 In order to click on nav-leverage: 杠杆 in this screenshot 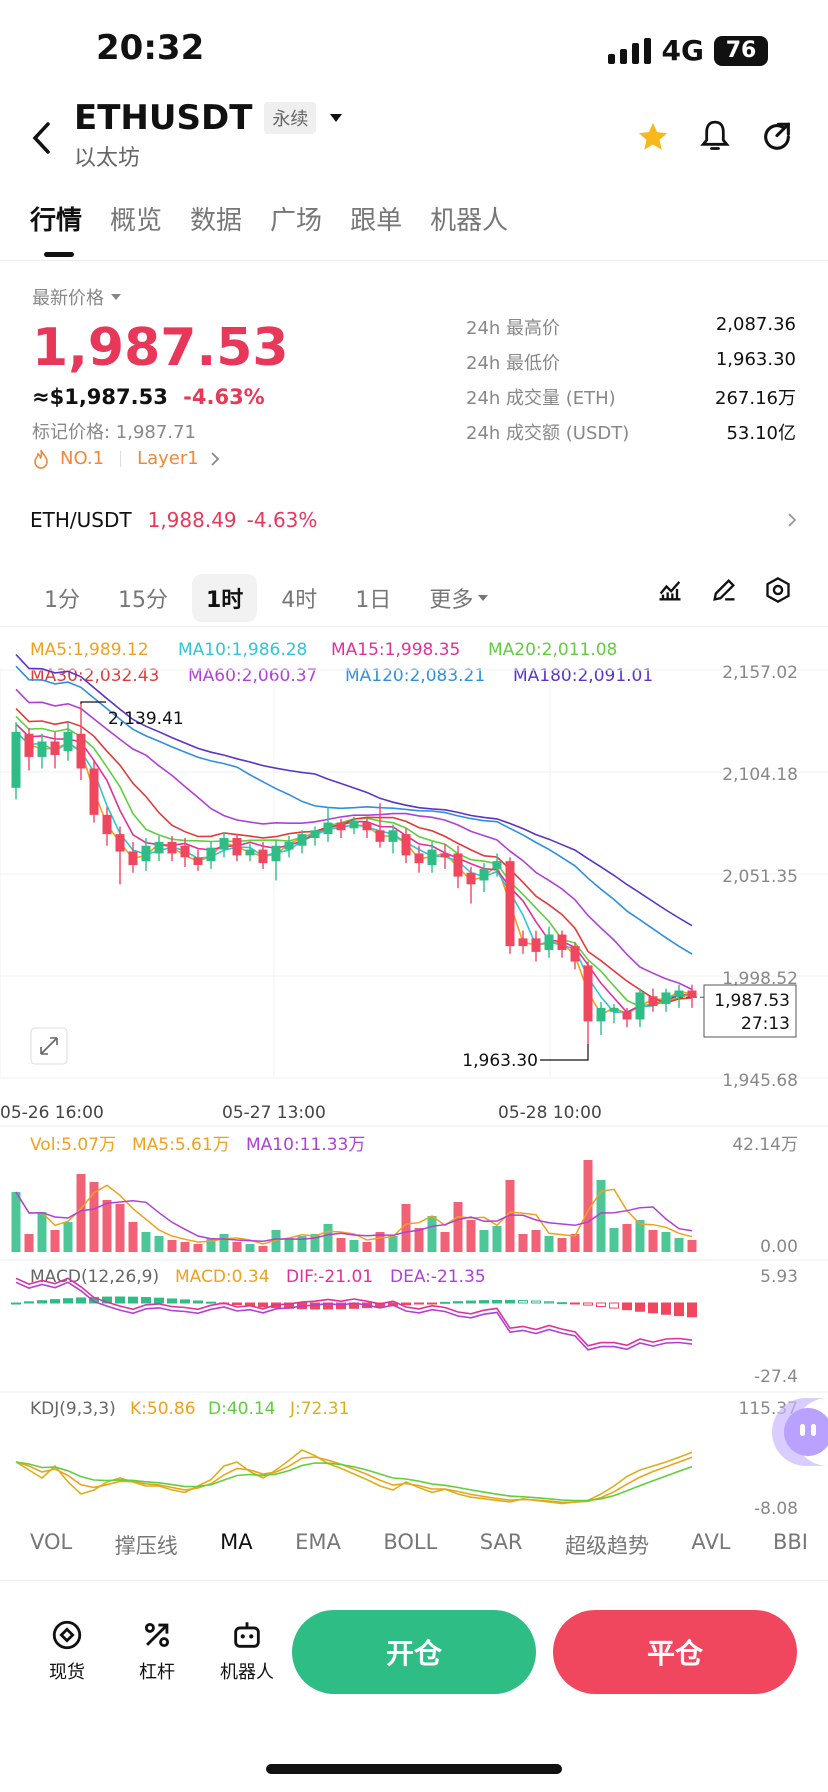, I will do `click(157, 1651)`.